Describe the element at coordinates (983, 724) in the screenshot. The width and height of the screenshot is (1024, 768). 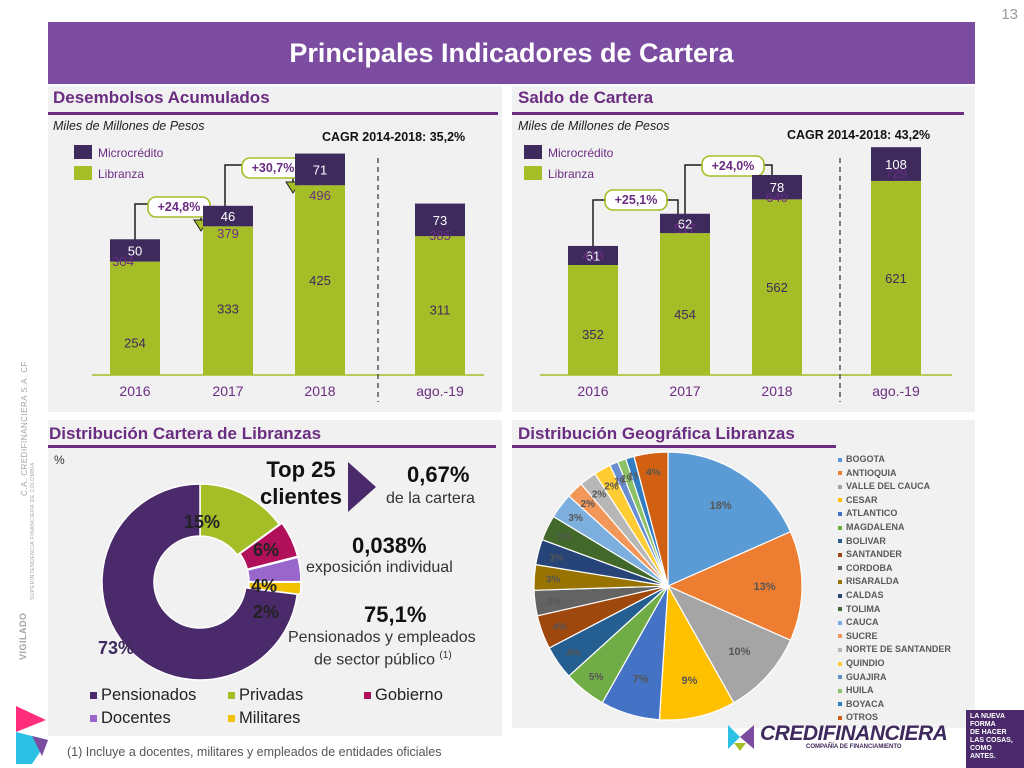
I see `slogan-line: FORMA` at that location.